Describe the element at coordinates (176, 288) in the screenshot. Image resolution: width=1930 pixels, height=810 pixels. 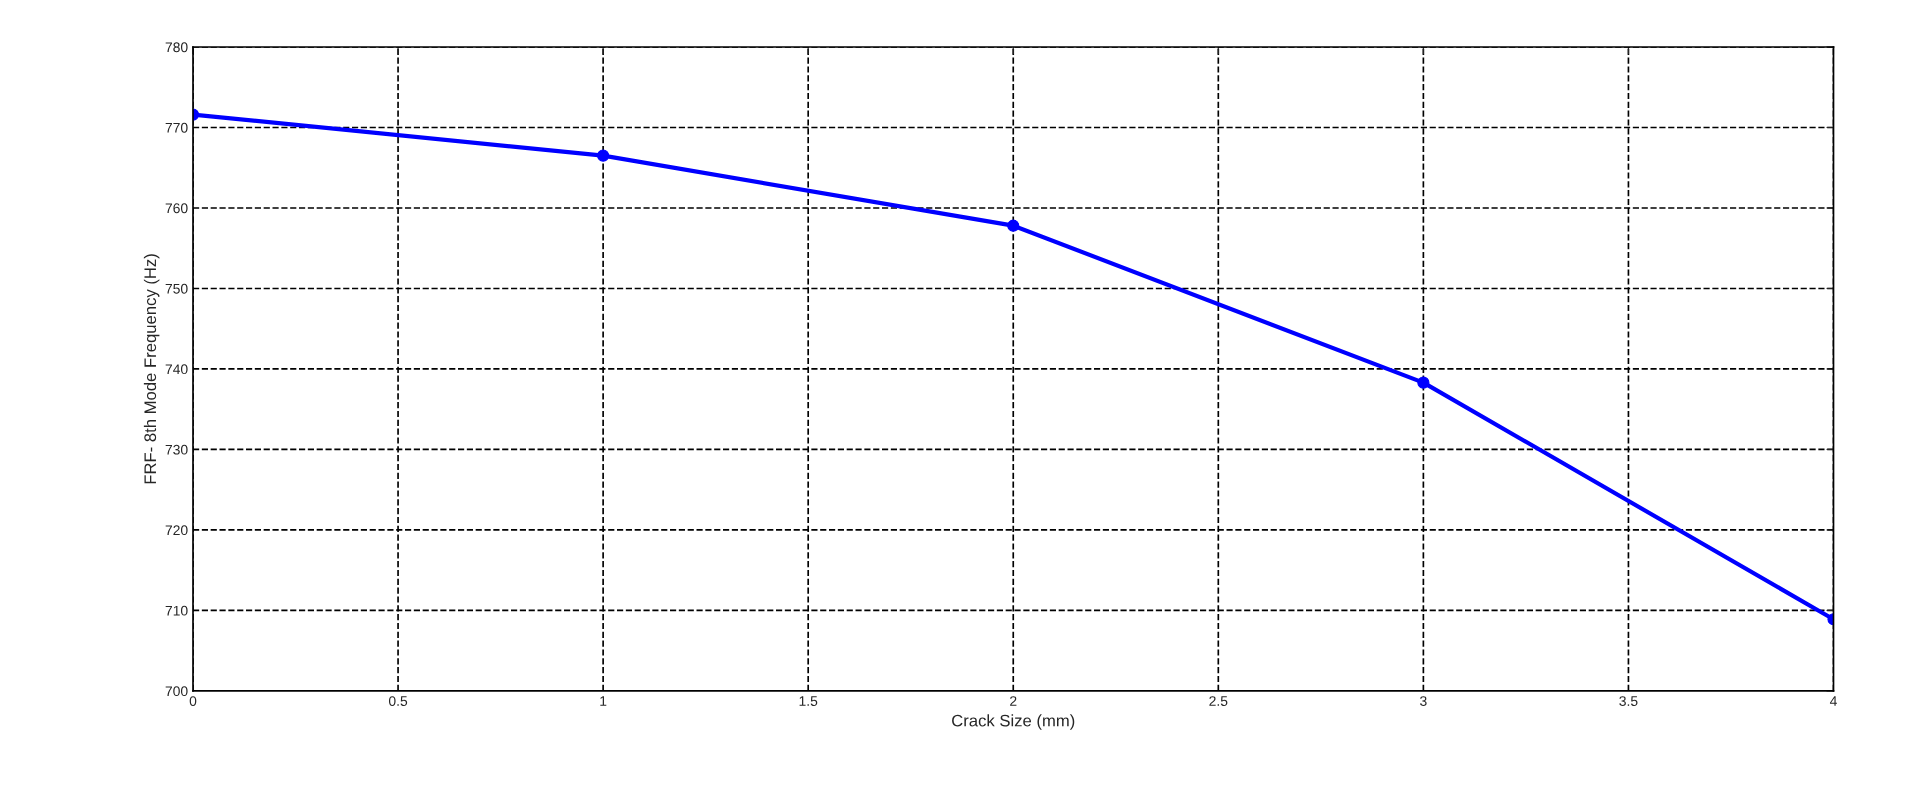
I see `y-tick-label: 750` at that location.